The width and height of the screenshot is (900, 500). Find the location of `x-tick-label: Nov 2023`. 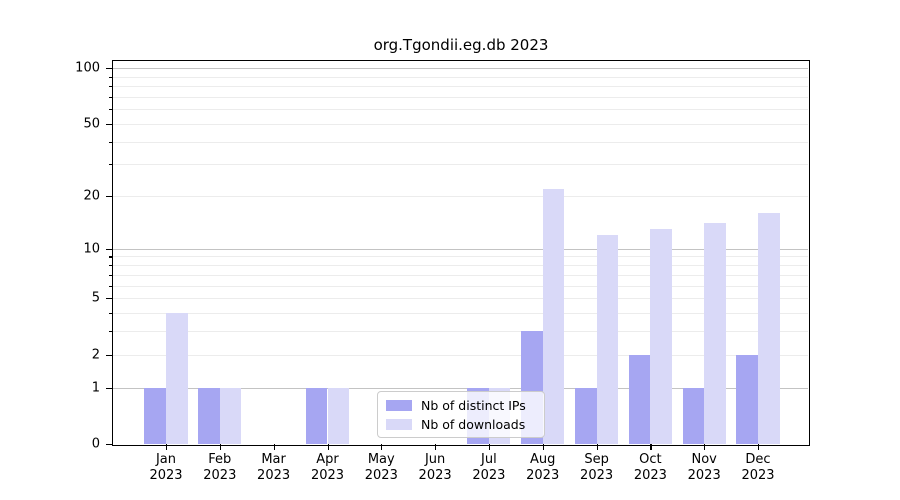

x-tick-label: Nov 2023 is located at coordinates (704, 468).